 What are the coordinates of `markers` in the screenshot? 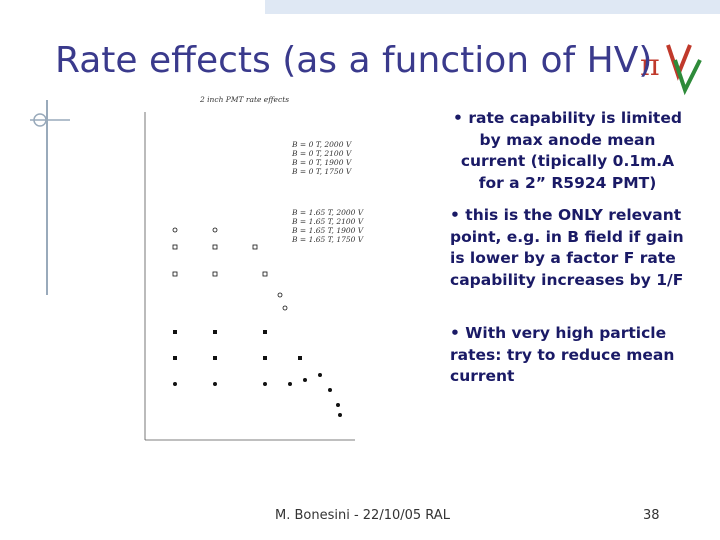 It's located at (257, 373).